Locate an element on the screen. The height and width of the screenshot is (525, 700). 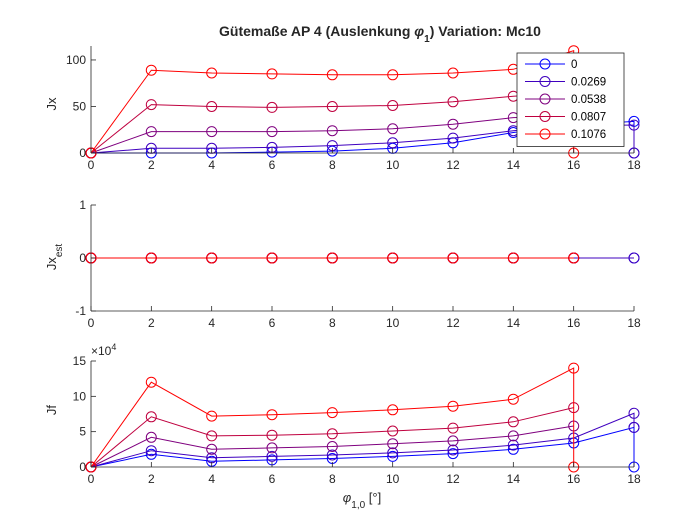
x-tick-label: 0 is located at coordinates (91, 323).